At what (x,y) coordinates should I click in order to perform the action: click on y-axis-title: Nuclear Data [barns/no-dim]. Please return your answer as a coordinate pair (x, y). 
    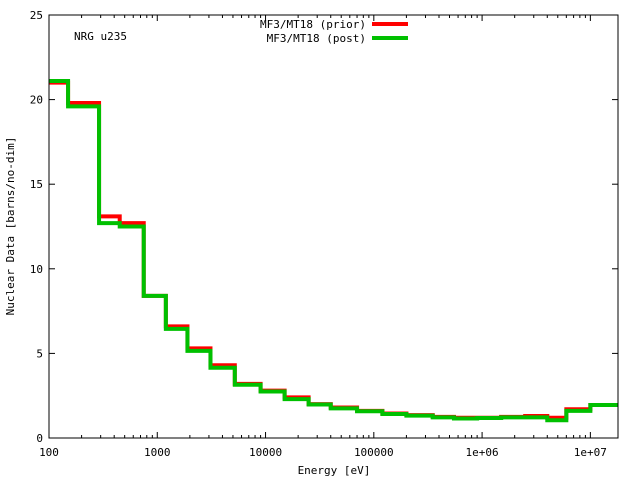
    Looking at the image, I should click on (10, 226).